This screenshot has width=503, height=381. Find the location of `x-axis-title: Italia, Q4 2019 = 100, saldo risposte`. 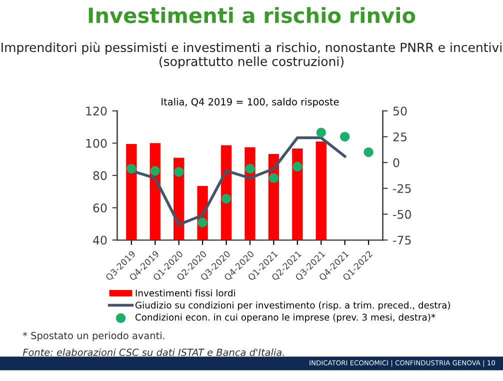

x-axis-title: Italia, Q4 2019 = 100, saldo risposte is located at coordinates (250, 103).